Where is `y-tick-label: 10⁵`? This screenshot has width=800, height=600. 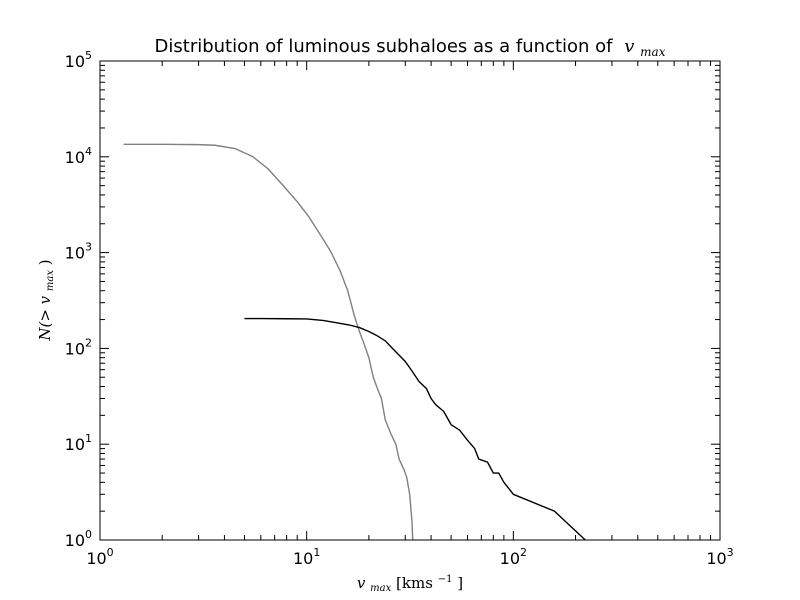 y-tick-label: 10⁵ is located at coordinates (78, 60).